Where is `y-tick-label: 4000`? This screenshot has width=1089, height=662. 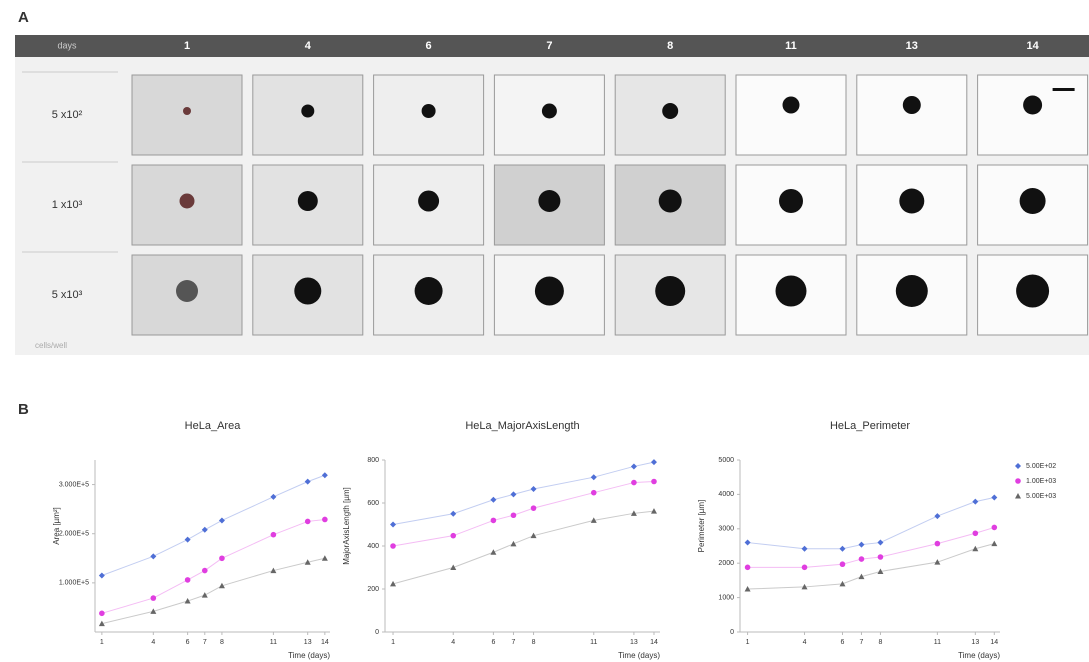
y-tick-label: 4000 is located at coordinates (726, 494).